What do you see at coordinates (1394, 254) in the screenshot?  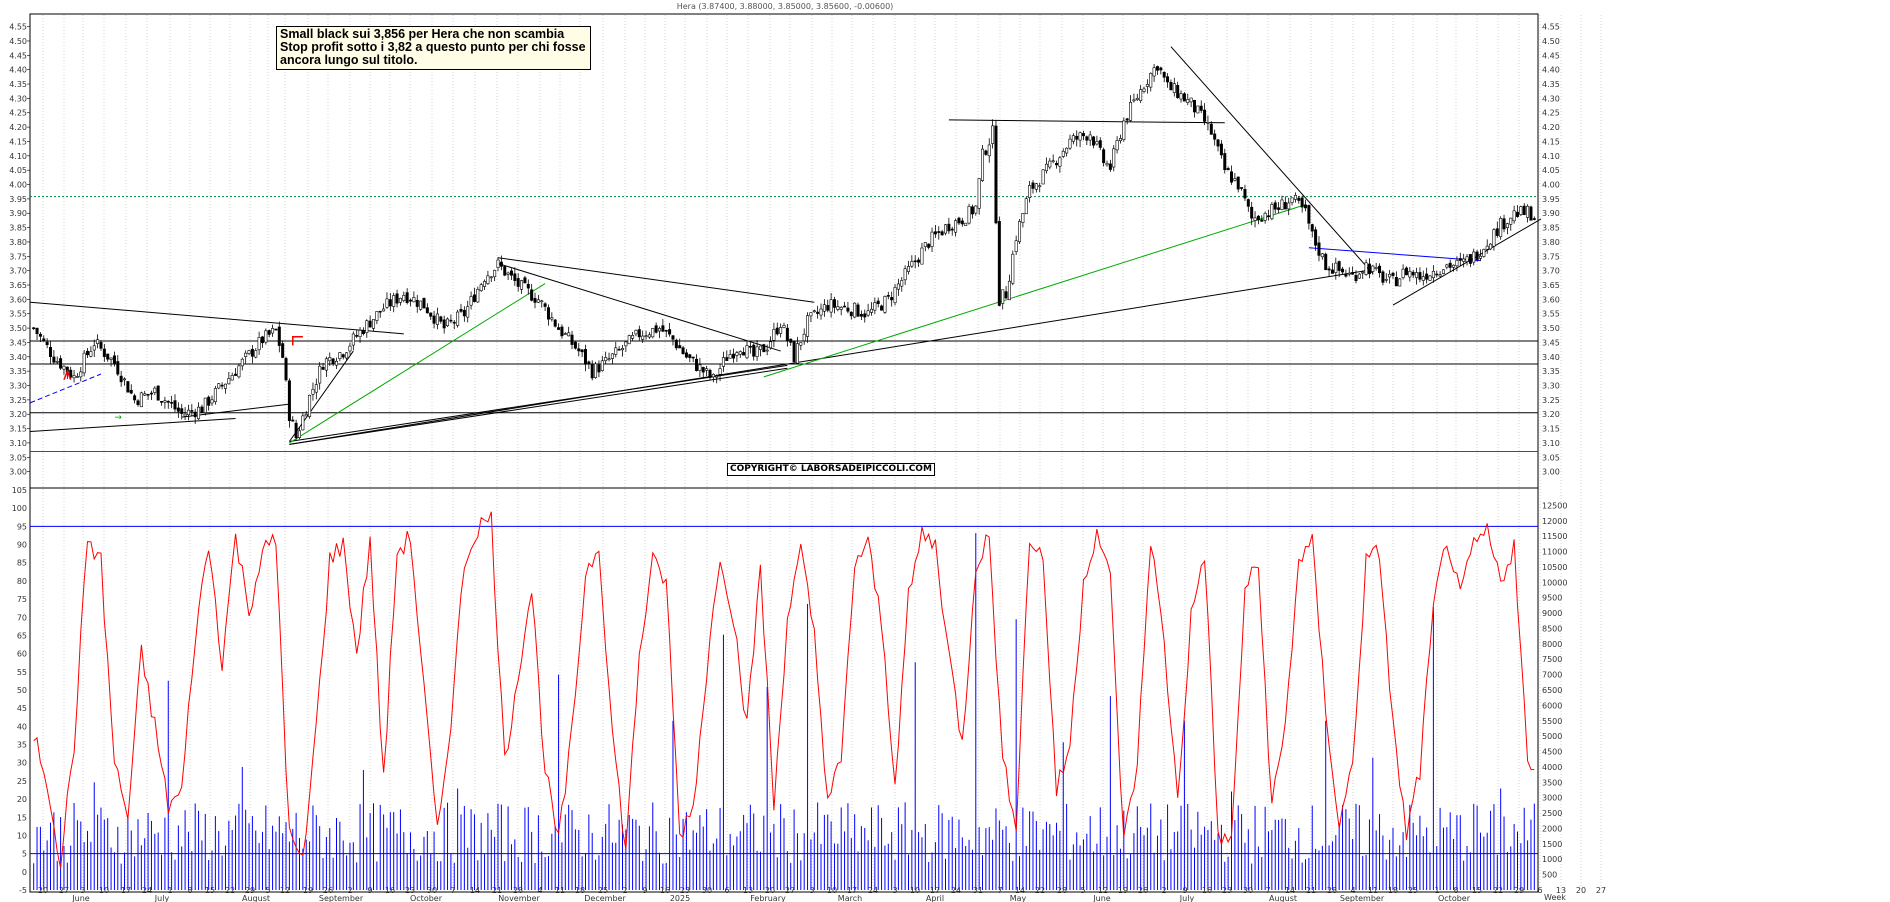 I see `trendline-blue` at bounding box center [1394, 254].